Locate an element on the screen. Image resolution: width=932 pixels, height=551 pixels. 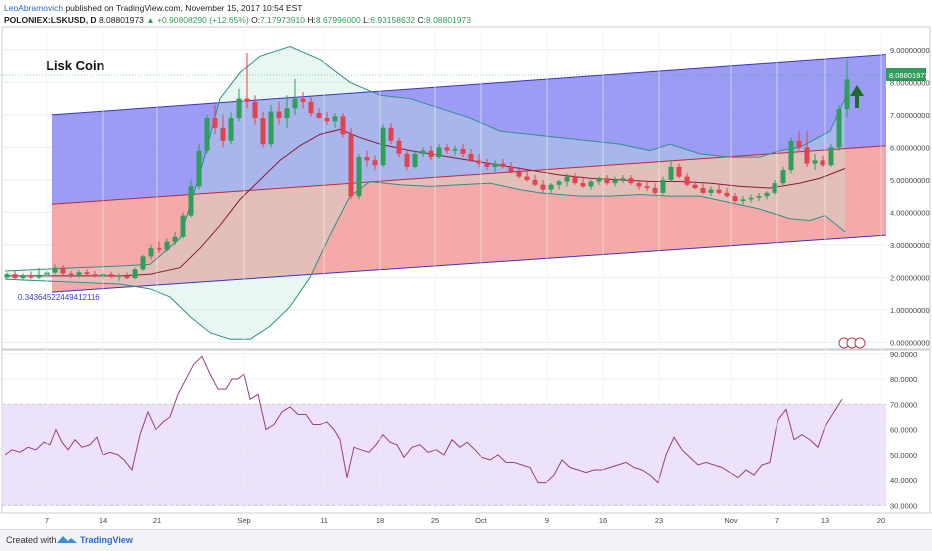
time-tick-label: 18 is located at coordinates (380, 520).